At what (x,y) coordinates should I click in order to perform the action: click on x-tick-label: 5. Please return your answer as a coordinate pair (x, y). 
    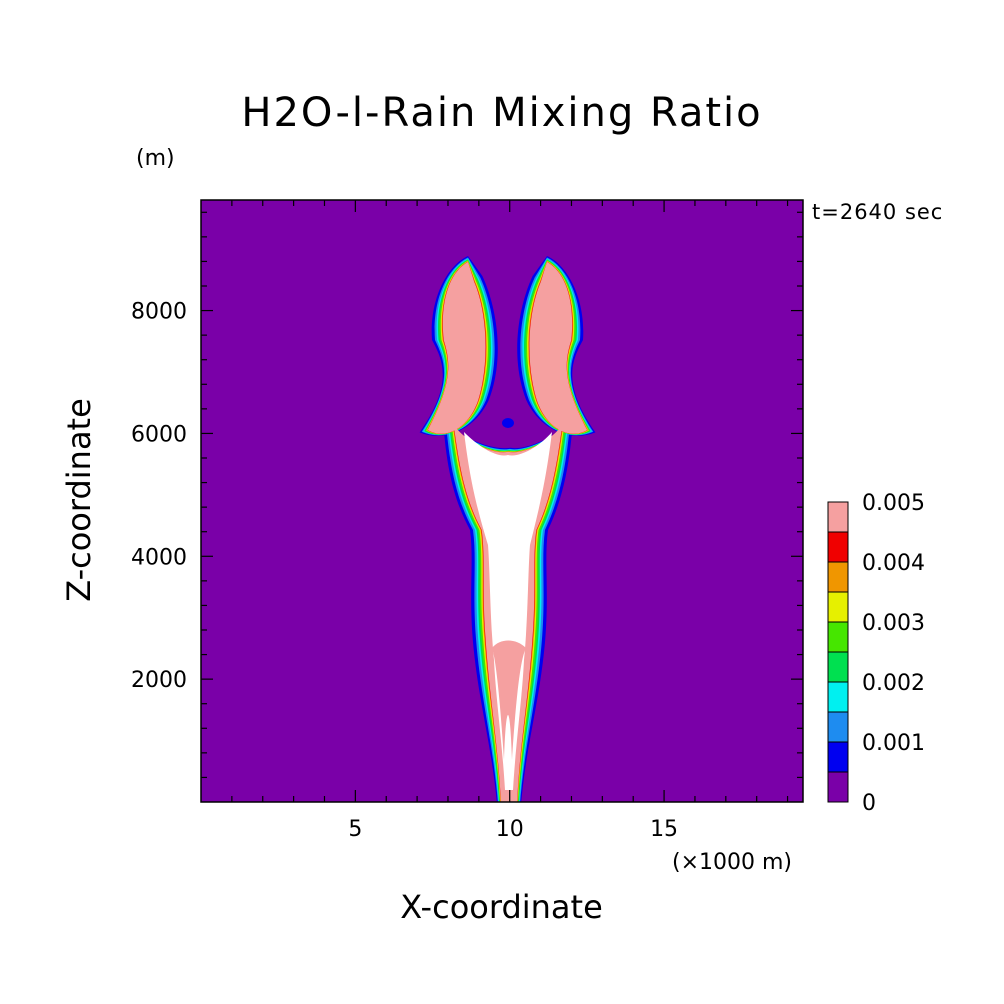
    Looking at the image, I should click on (355, 829).